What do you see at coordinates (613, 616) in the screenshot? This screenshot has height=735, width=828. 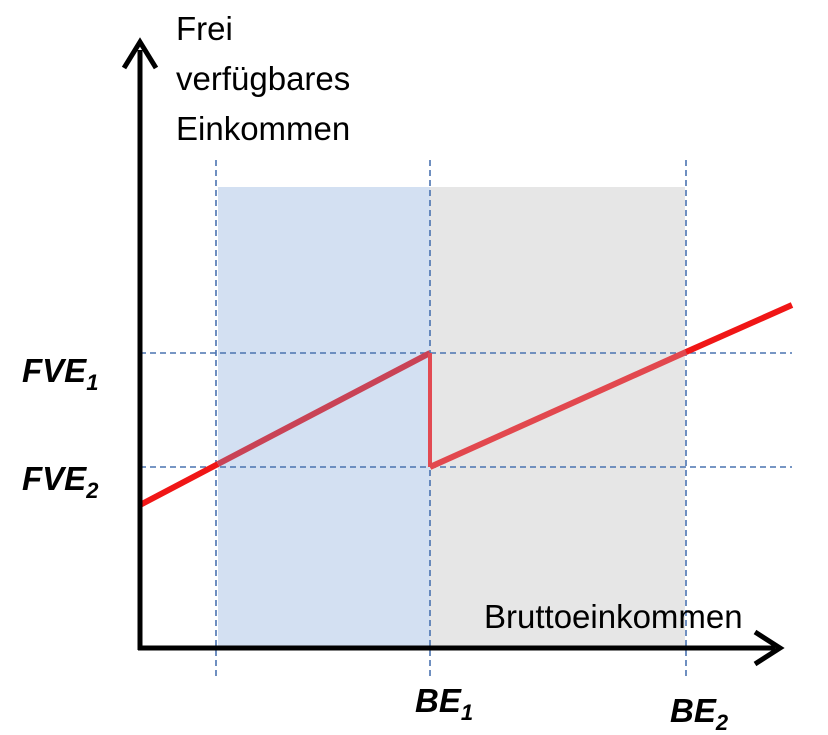 I see `x-axis-label: Bruttoeinkommen` at bounding box center [613, 616].